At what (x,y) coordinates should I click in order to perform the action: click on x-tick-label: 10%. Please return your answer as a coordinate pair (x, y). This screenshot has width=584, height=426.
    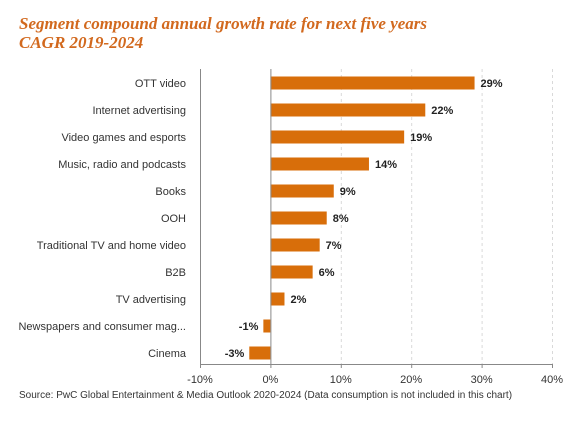
    Looking at the image, I should click on (341, 380).